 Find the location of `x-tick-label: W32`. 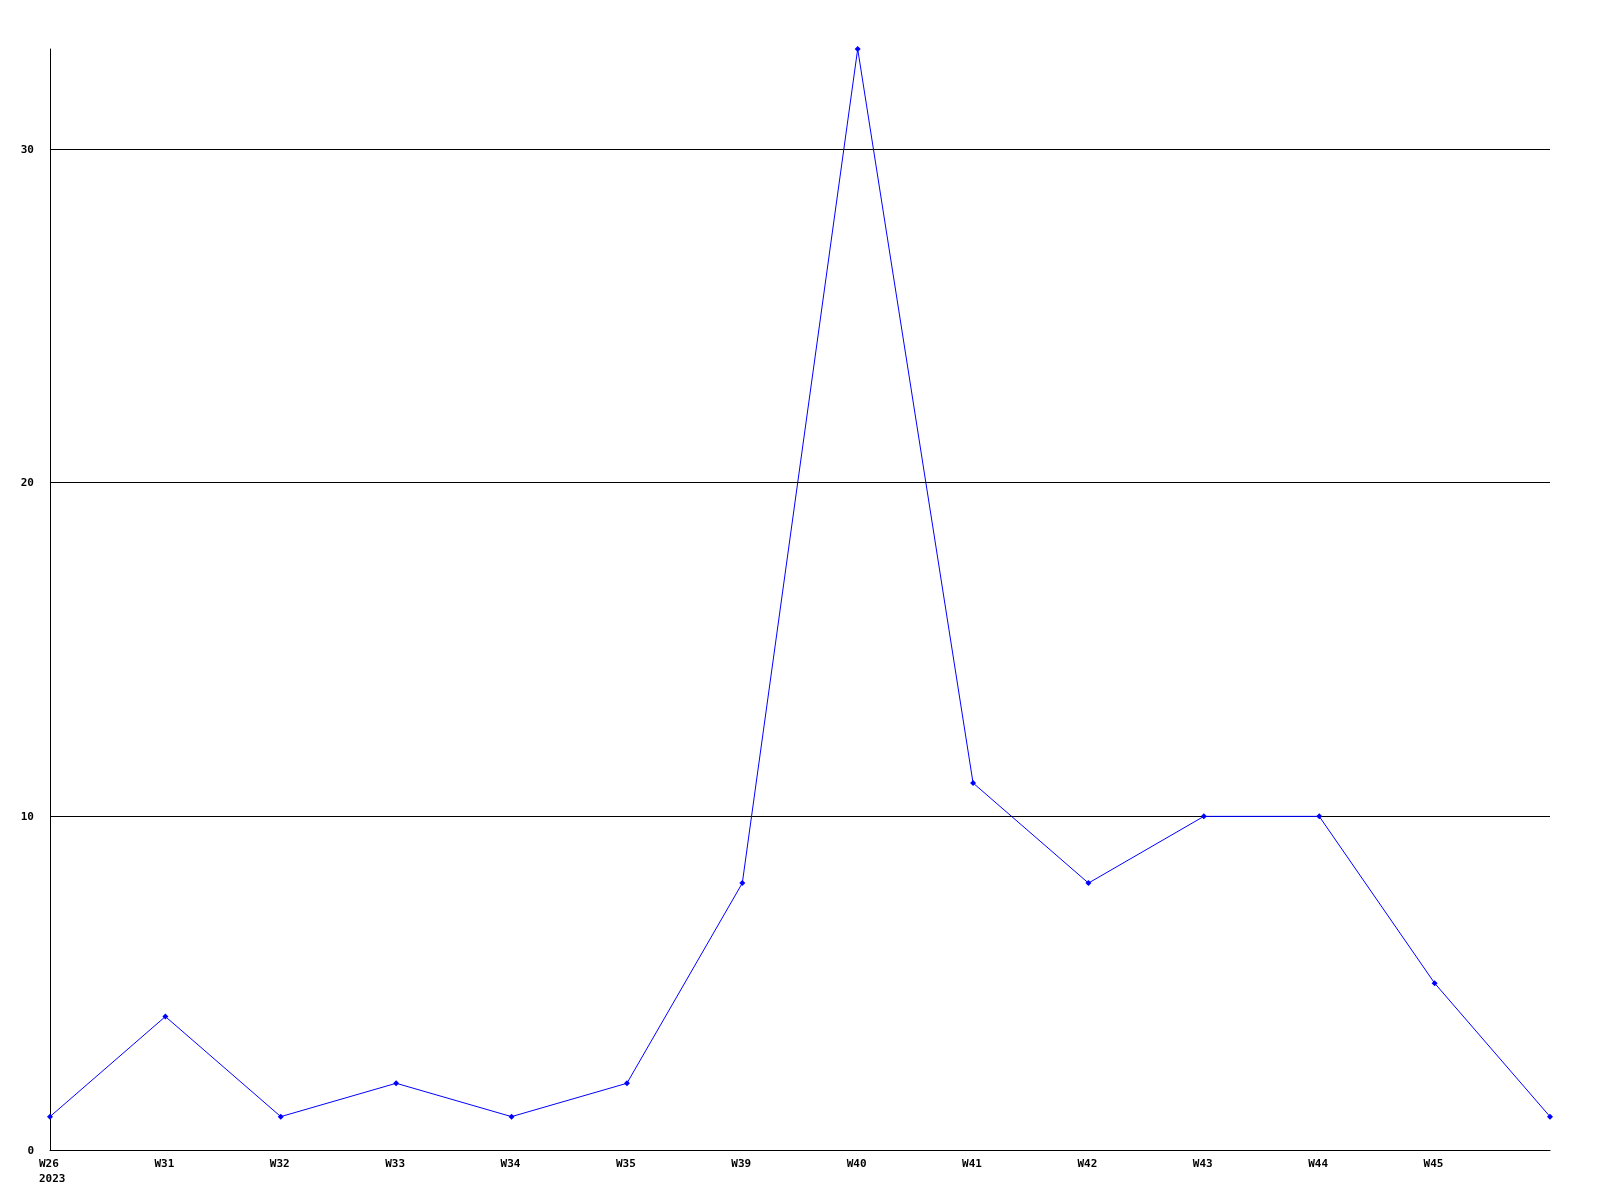

x-tick-label: W32 is located at coordinates (279, 1163).